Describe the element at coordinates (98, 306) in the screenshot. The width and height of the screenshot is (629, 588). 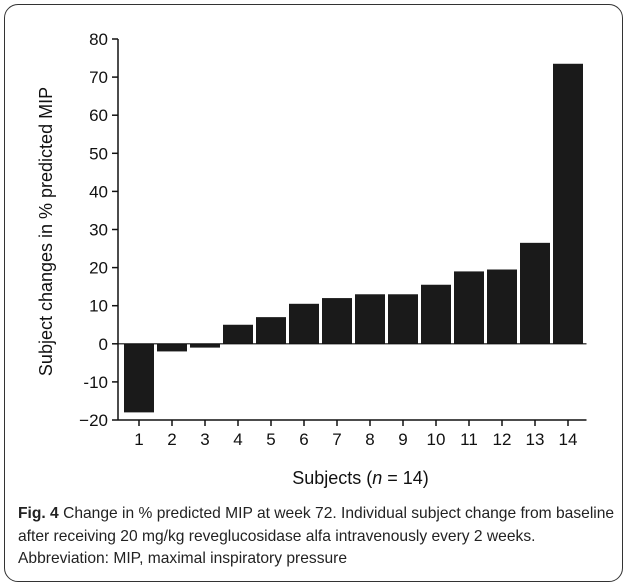
I see `y-tick-label: 10` at that location.